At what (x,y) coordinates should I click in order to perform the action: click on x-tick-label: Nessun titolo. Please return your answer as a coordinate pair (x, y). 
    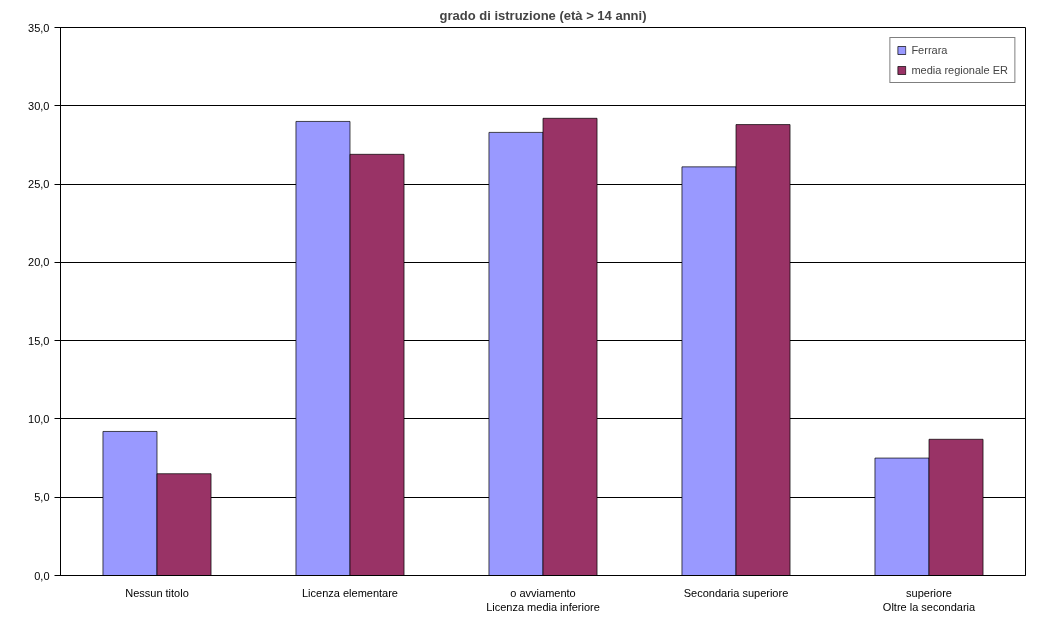
    Looking at the image, I should click on (157, 592).